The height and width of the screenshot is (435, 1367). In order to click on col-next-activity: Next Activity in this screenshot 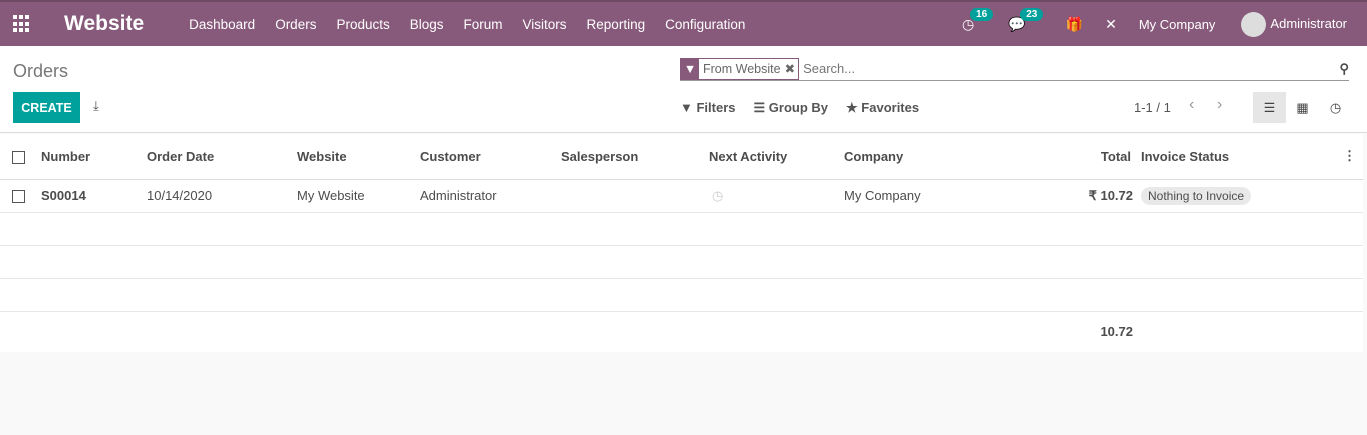, I will do `click(776, 157)`.